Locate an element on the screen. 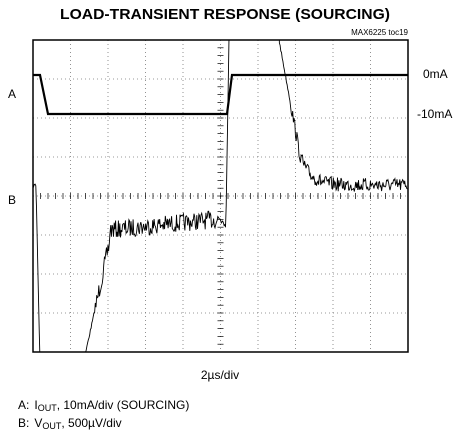  level-label: -10mA is located at coordinates (434, 114).